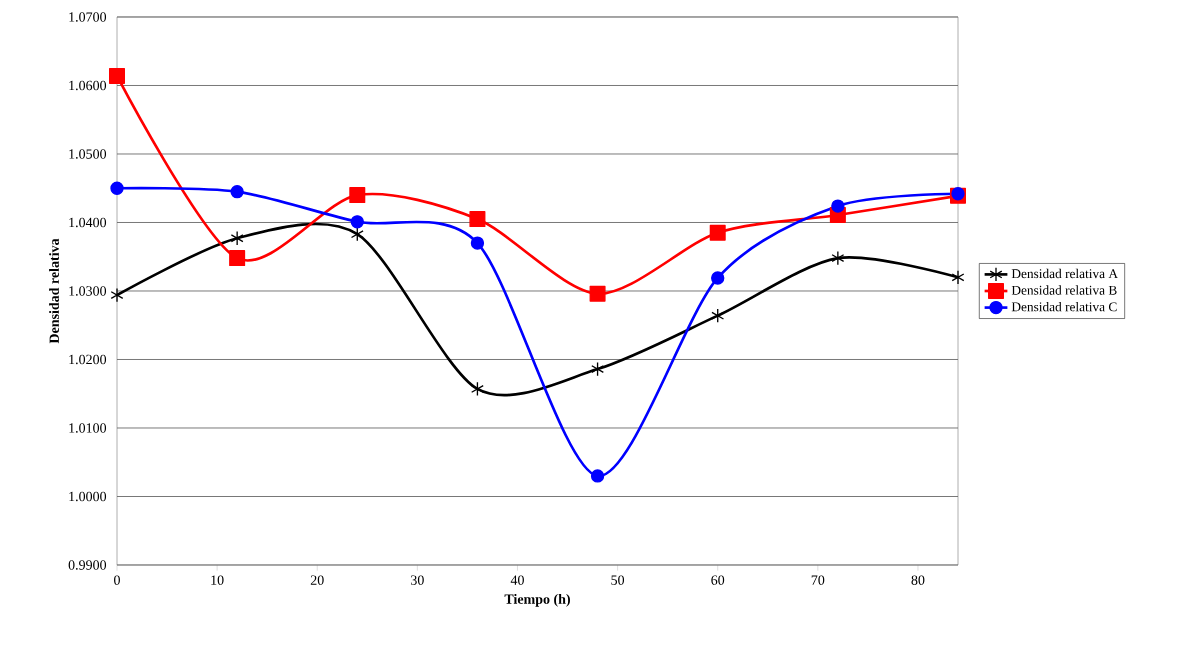  Describe the element at coordinates (818, 580) in the screenshot. I see `x-tick-label: 70` at that location.